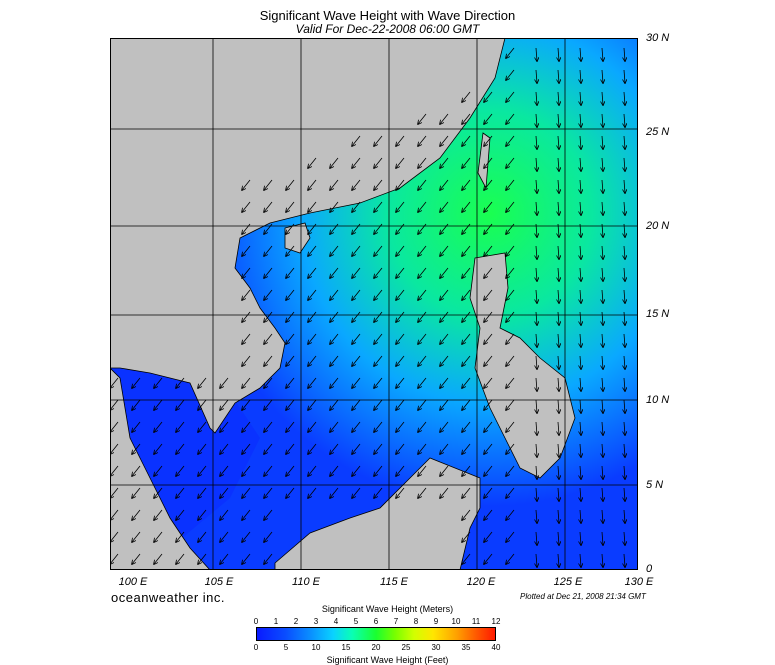 This screenshot has width=775, height=665. Describe the element at coordinates (356, 621) in the screenshot. I see `meters-tick: 5` at that location.